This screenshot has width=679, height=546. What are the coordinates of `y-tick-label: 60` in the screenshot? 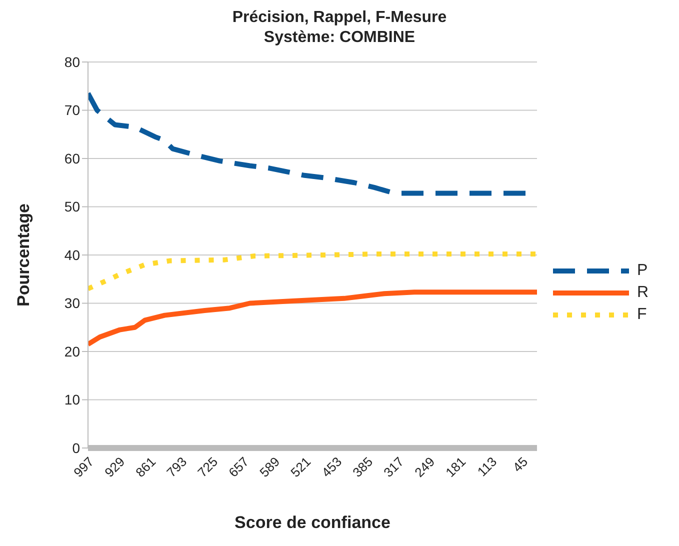 It's located at (72, 158).